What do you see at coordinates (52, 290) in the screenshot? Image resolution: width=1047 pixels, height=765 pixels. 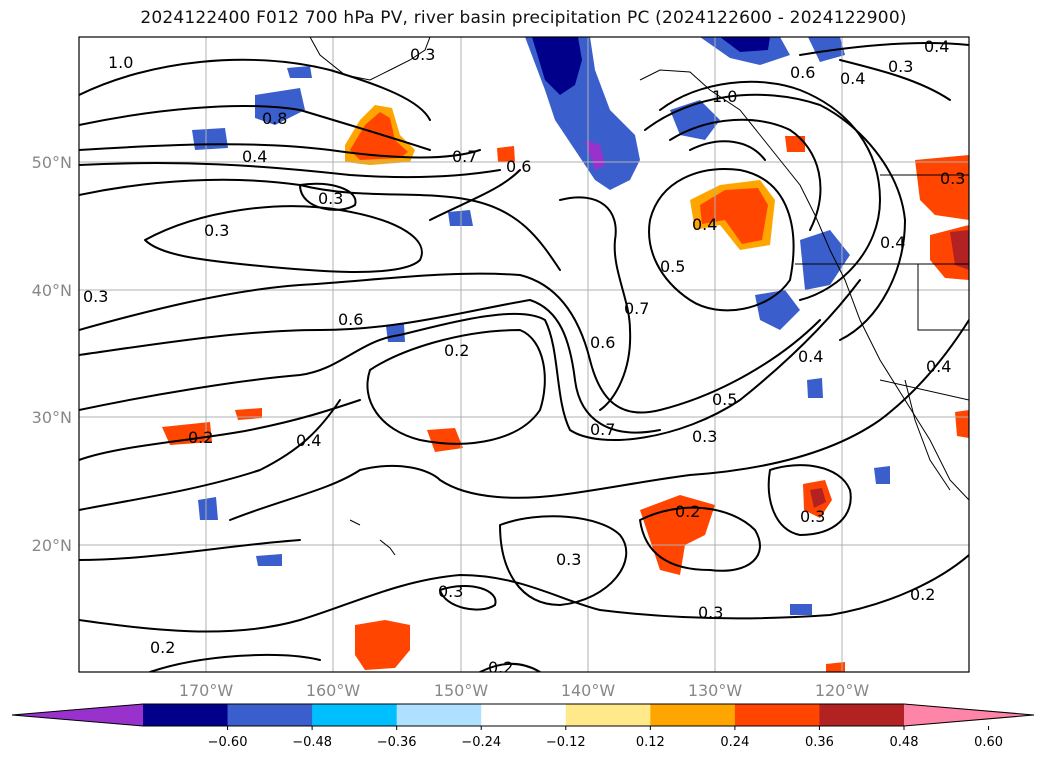 I see `lat-label: 40°N` at bounding box center [52, 290].